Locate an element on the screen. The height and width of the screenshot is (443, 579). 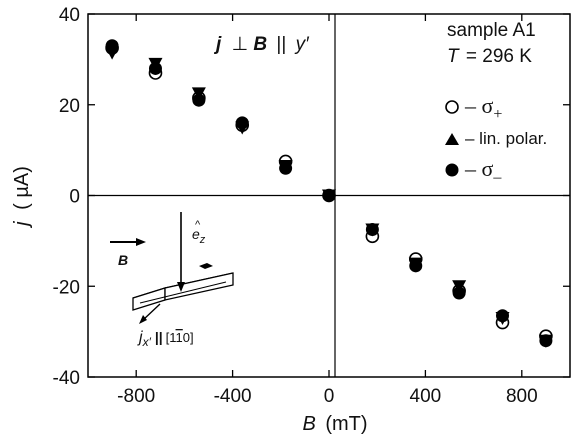
inset-ez-sub: z is located at coordinates (202, 240).